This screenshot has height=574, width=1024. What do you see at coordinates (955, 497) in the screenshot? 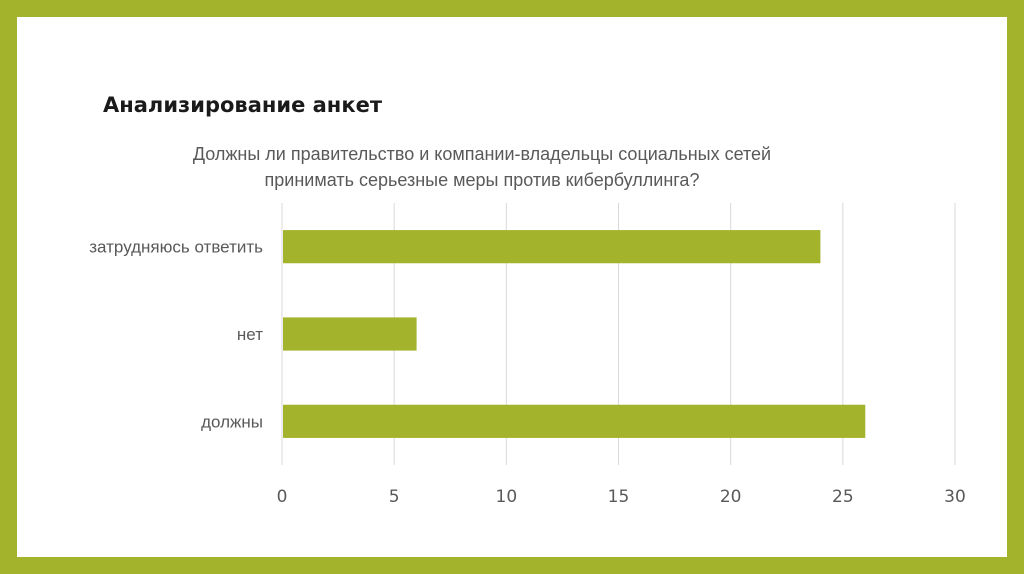
I see `x-tick-label-6: 30` at bounding box center [955, 497].